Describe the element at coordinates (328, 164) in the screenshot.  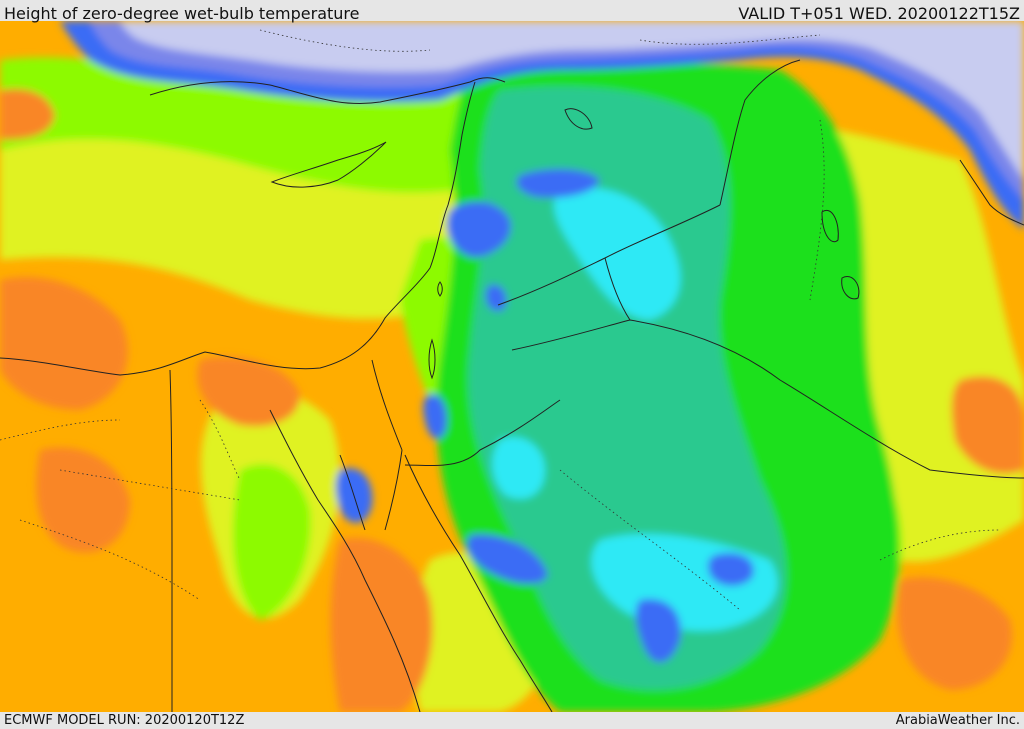
I see `cyprus-outline` at that location.